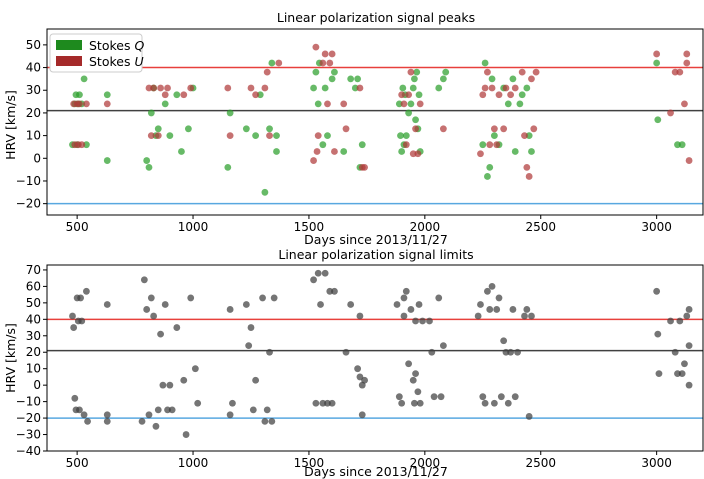 This screenshot has width=704, height=479. Describe the element at coordinates (77, 463) in the screenshot. I see `limits-x-tick-label: 500` at that location.